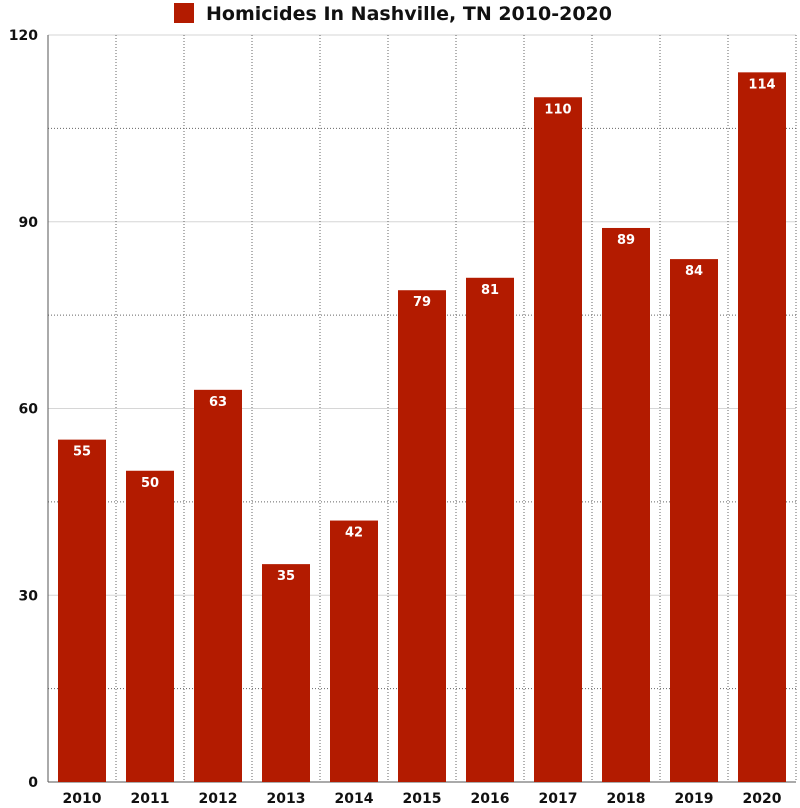 This screenshot has width=800, height=808. I want to click on data-label-2014: 42, so click(354, 533).